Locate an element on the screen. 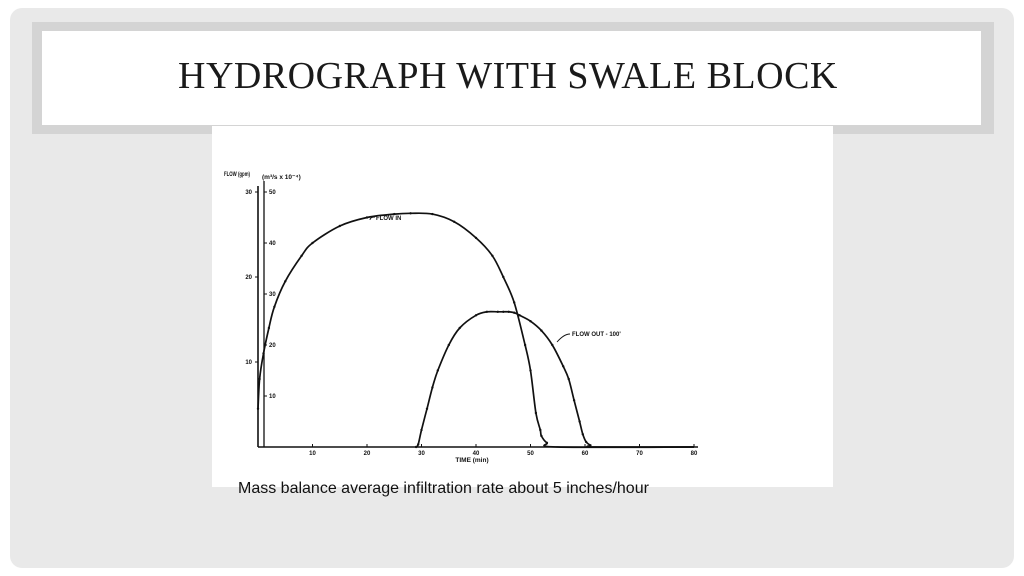  flow-out-line is located at coordinates (555, 379).